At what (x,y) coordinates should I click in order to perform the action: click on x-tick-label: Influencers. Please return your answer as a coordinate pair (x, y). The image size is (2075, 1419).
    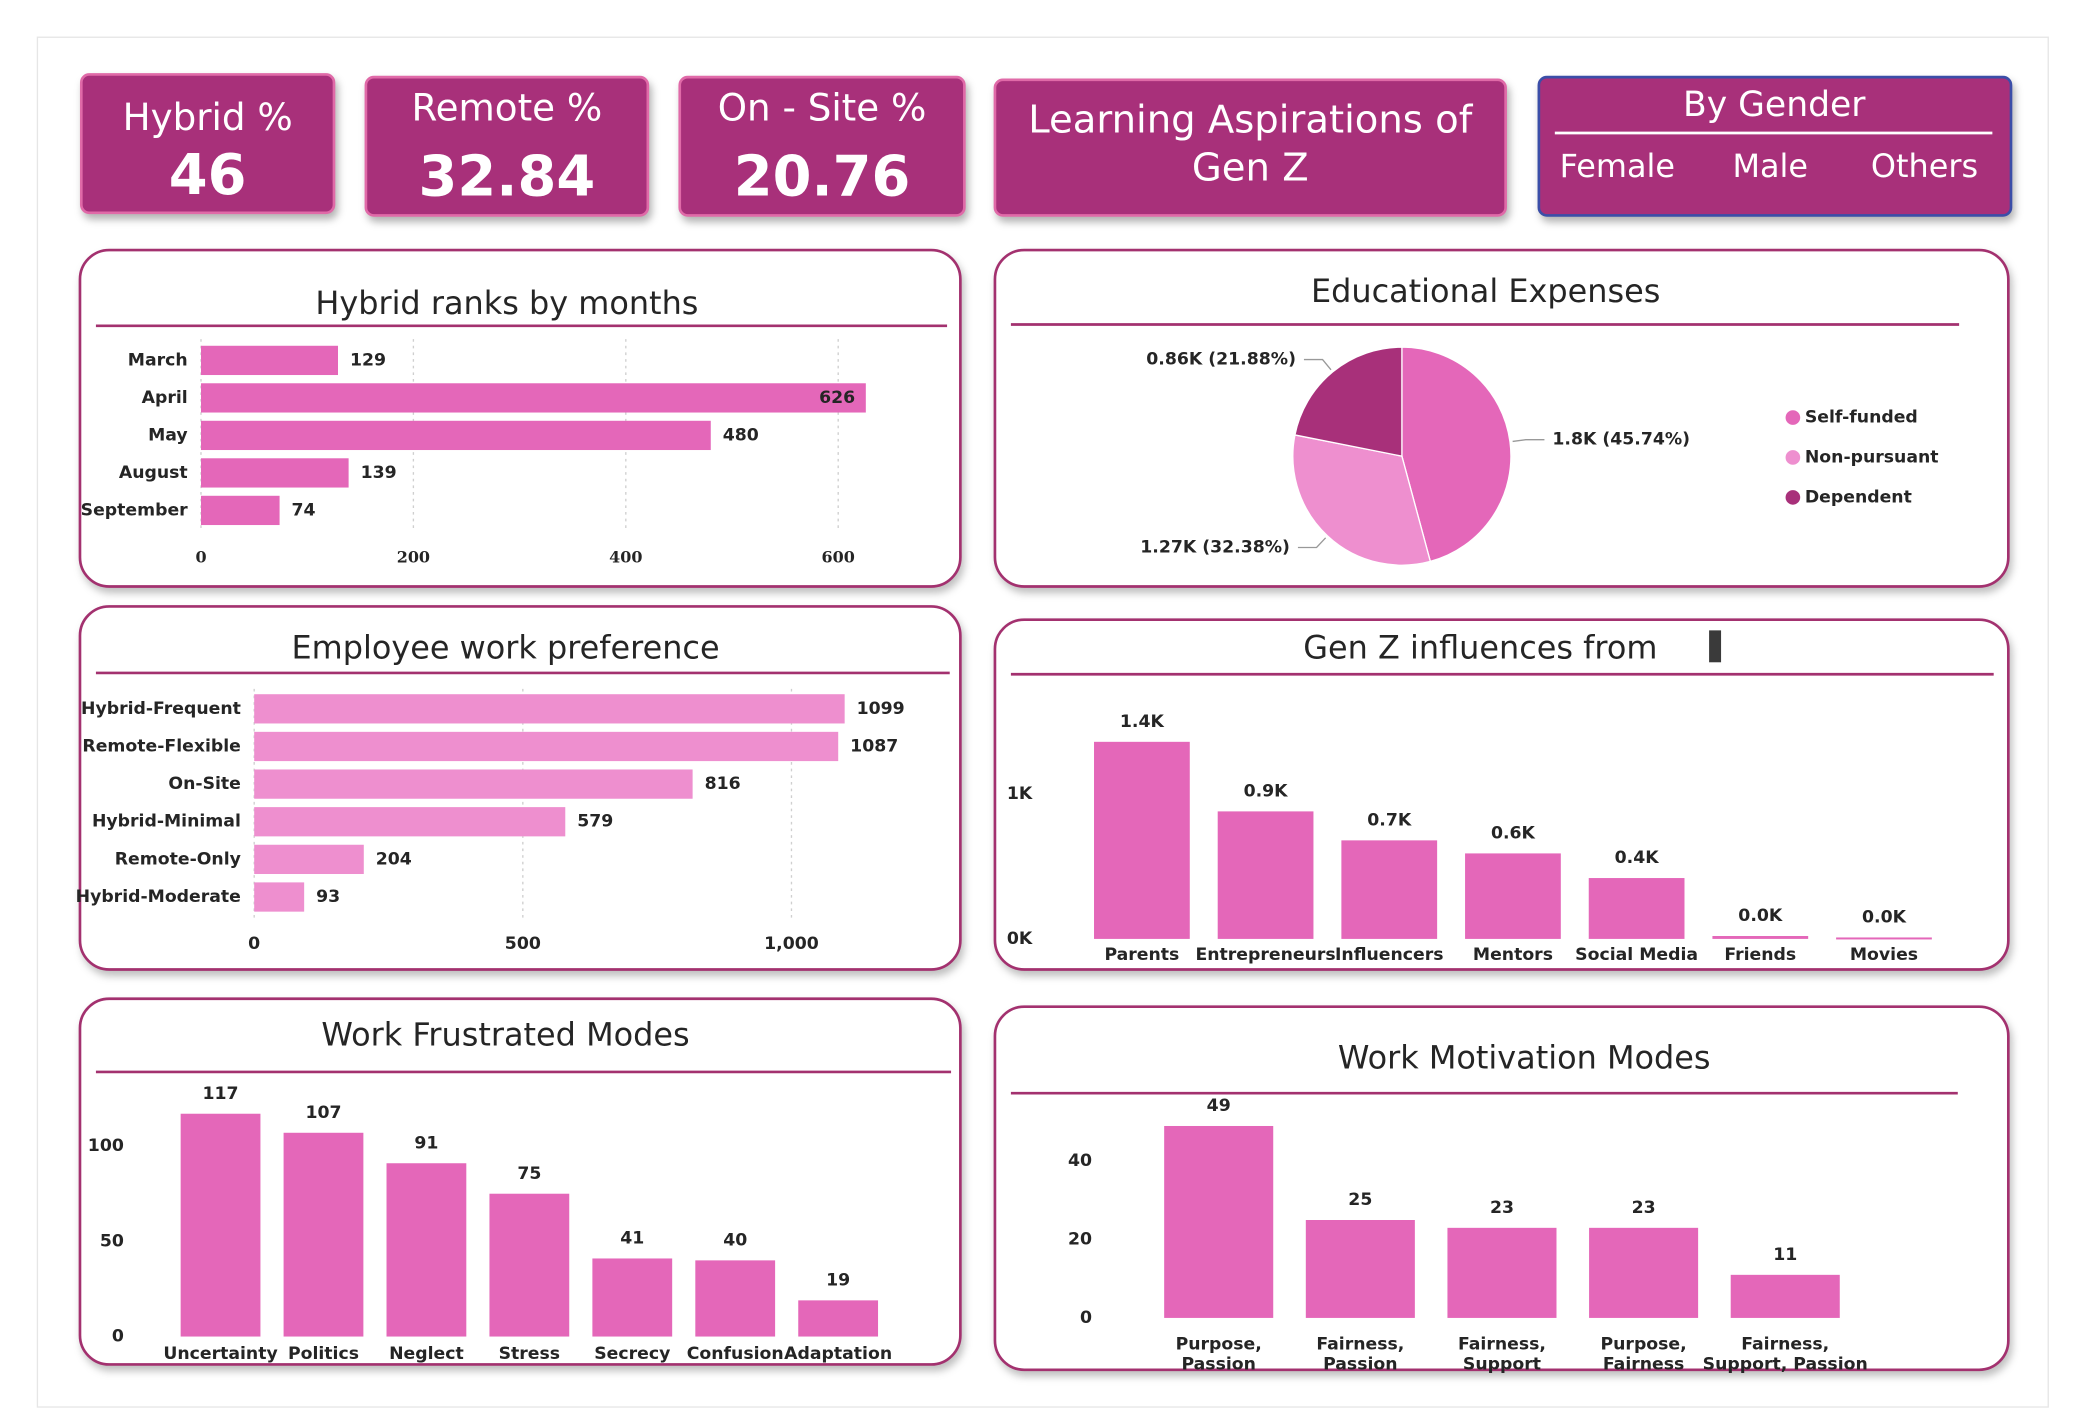
    Looking at the image, I should click on (1389, 955).